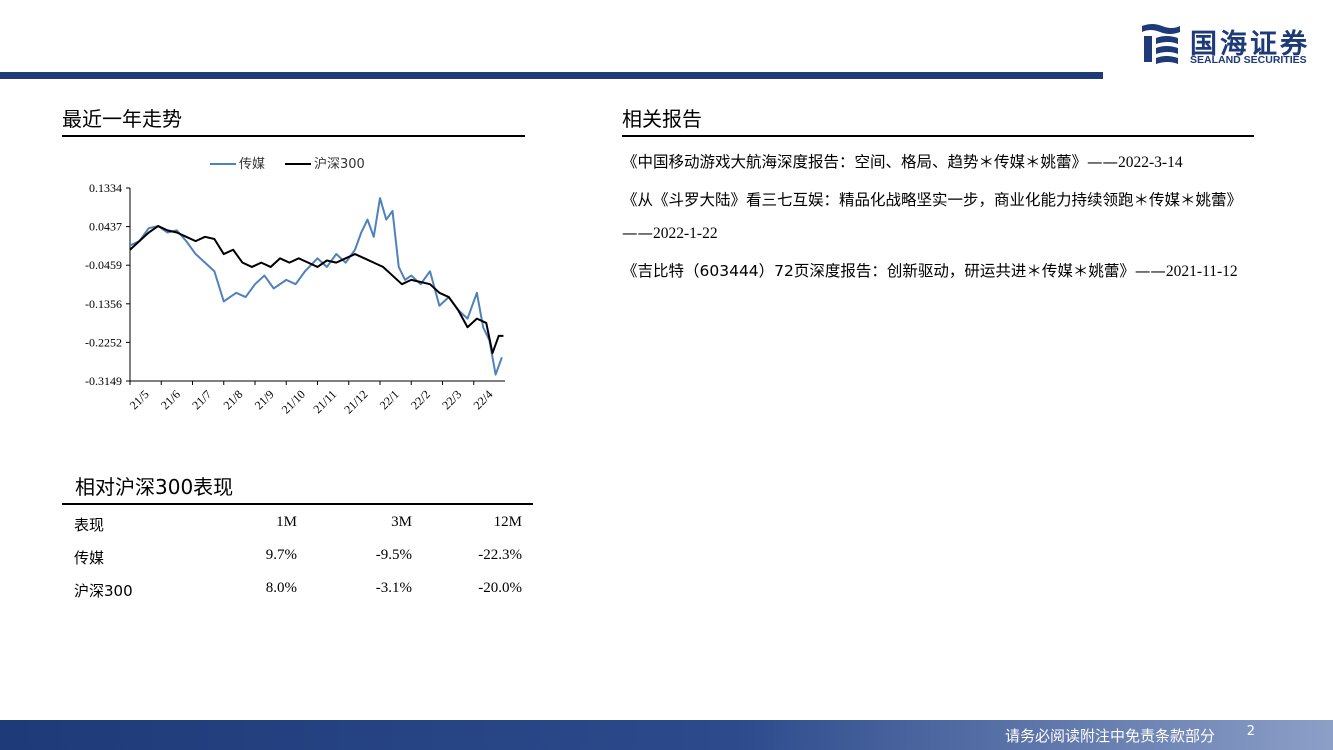  I want to click on brand-name-en: SEALAND SECURITIES, so click(1248, 60).